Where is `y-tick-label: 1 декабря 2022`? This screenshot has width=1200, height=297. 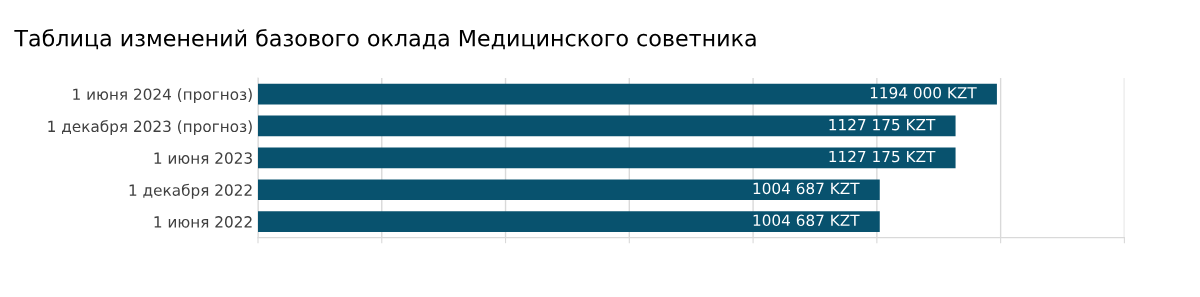 y-tick-label: 1 декабря 2022 is located at coordinates (190, 191).